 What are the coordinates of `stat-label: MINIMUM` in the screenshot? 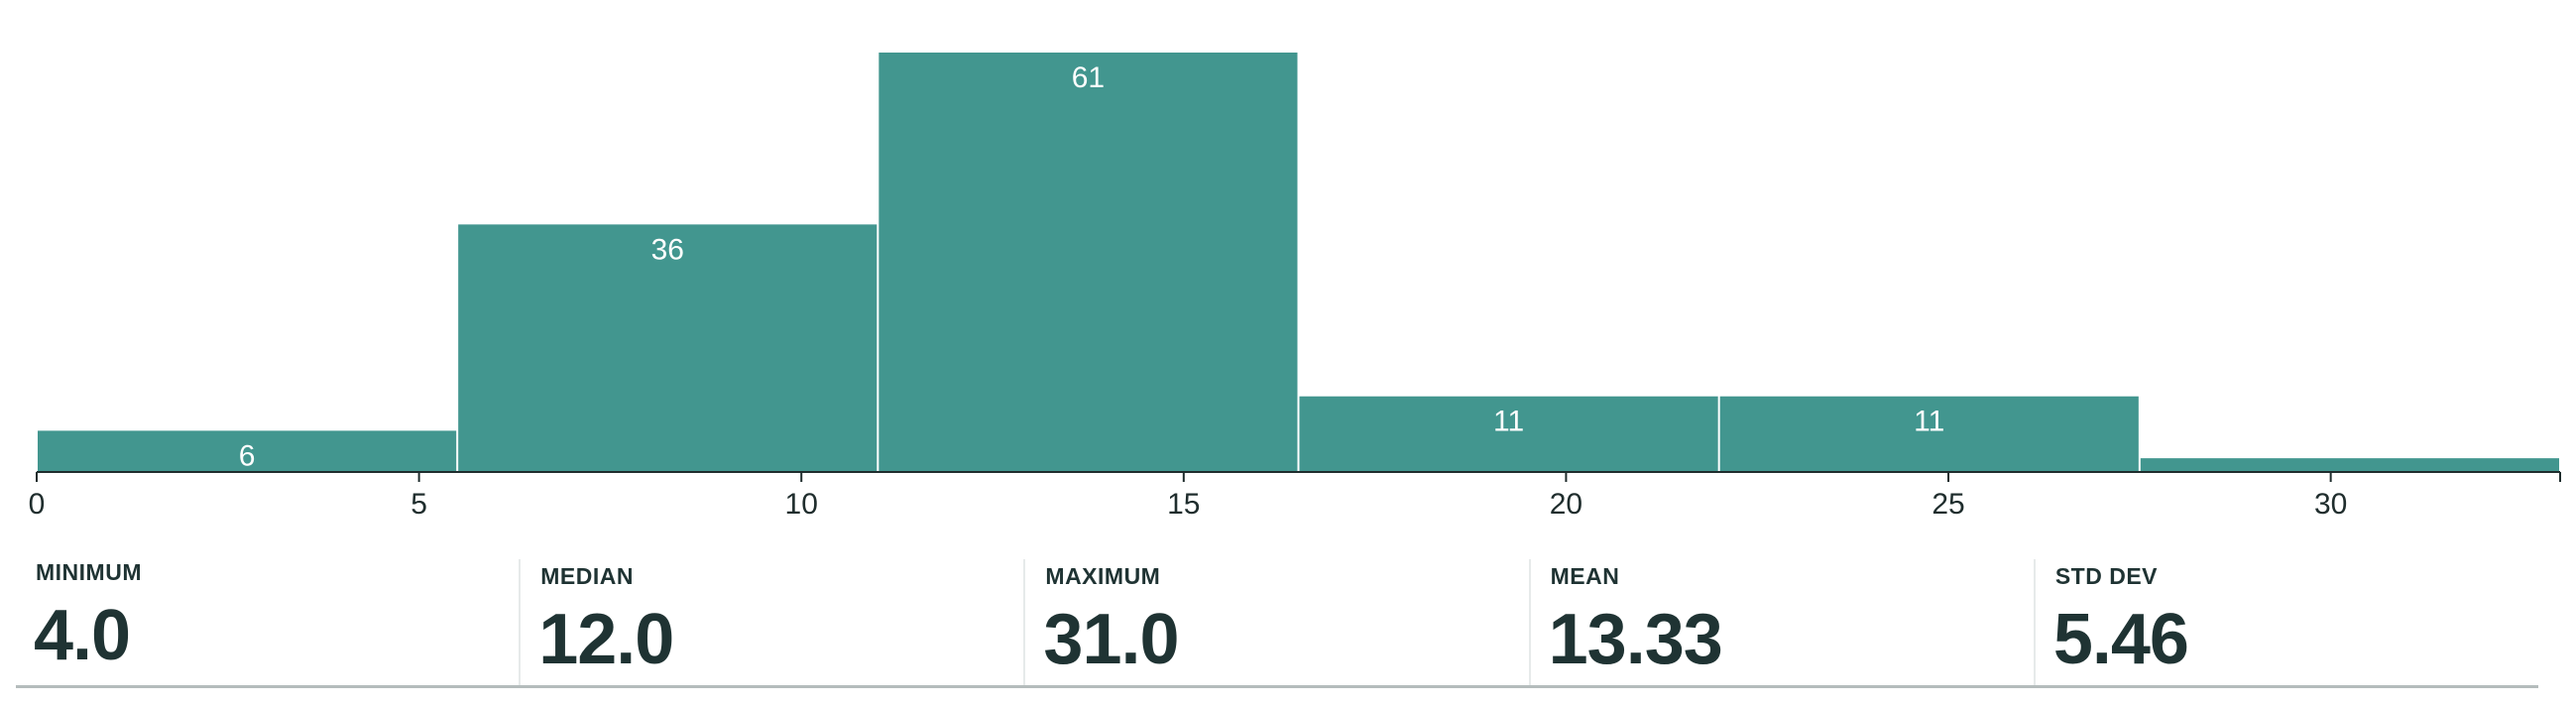 It's located at (89, 572).